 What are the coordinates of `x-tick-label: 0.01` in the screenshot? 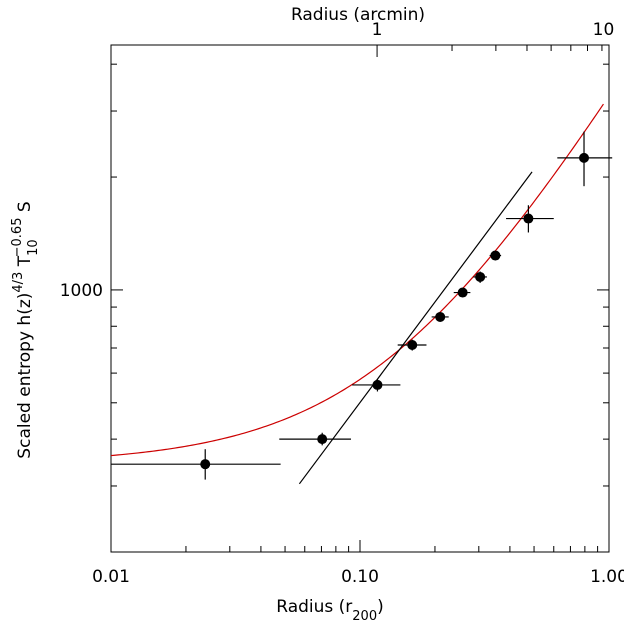 It's located at (111, 577).